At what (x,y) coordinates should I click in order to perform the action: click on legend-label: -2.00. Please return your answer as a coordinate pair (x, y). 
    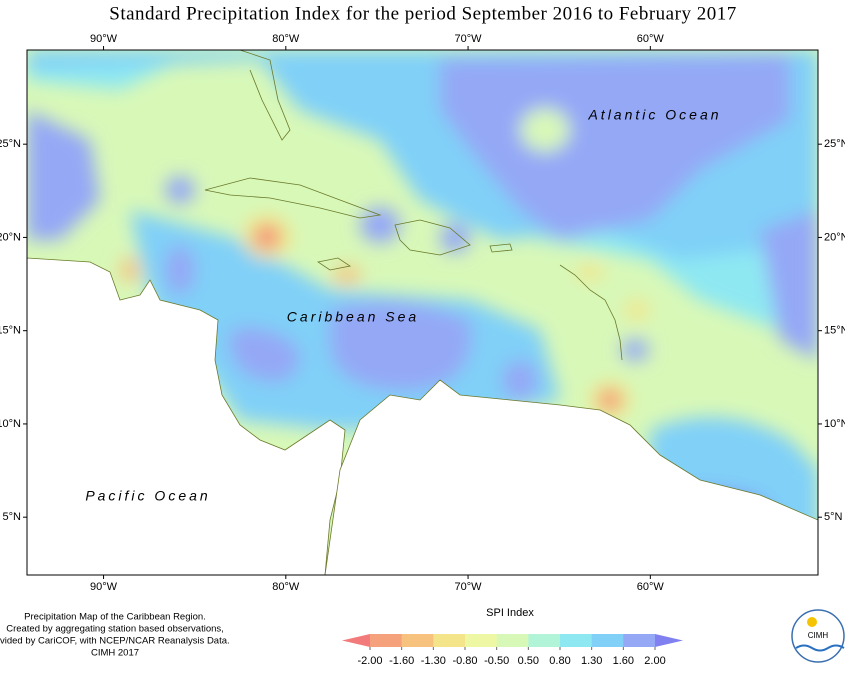
    Looking at the image, I should click on (369, 661).